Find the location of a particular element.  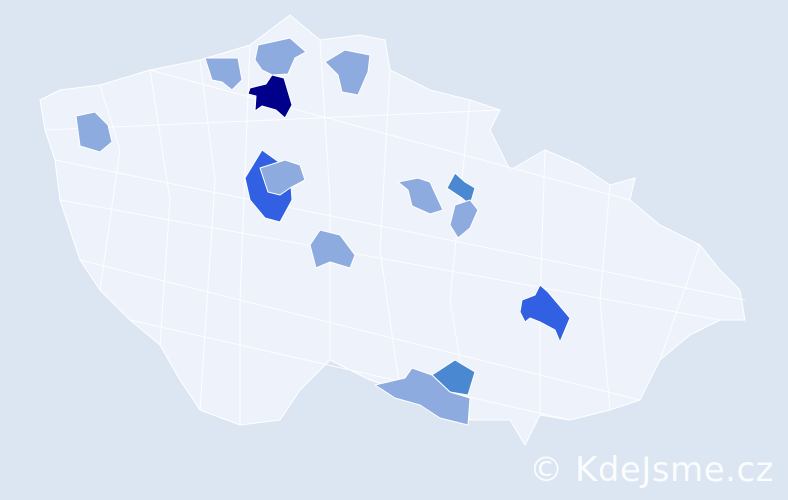

district-level4 is located at coordinates (270, 96).